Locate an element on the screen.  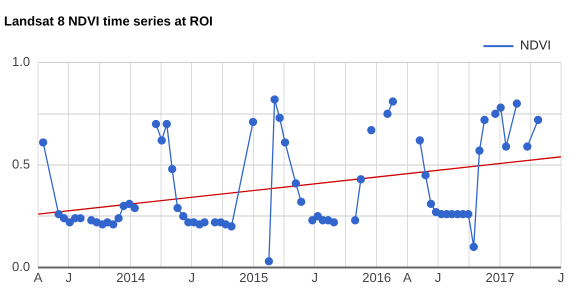
y-tick-label: 0.0 is located at coordinates (21, 266).